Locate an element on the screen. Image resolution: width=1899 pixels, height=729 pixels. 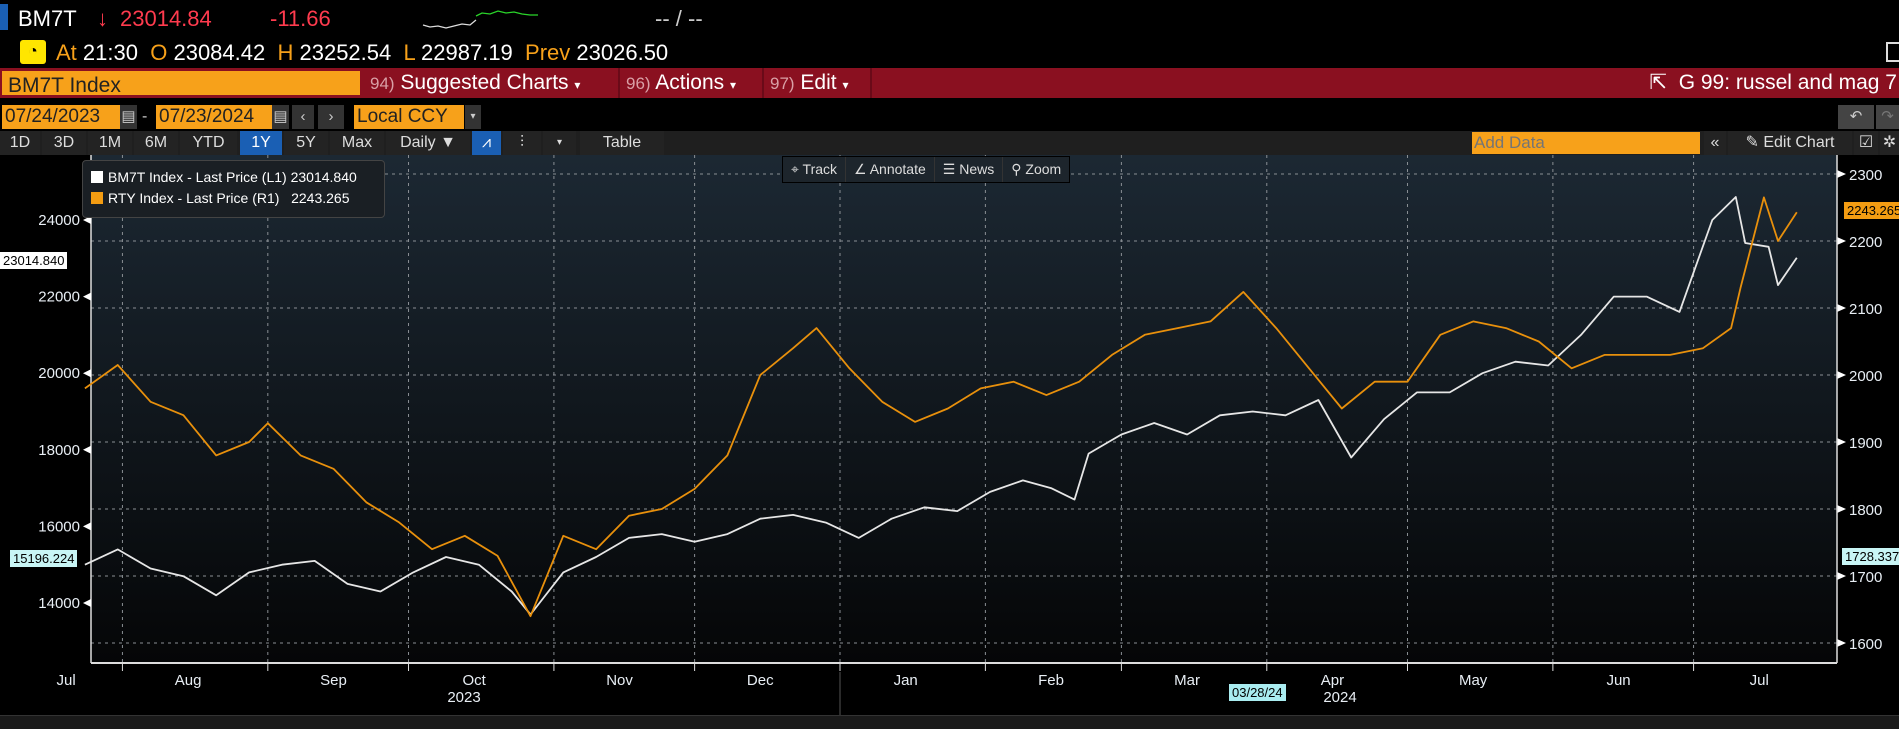
edit-menu: 97) Edit ▾ is located at coordinates (818, 83).